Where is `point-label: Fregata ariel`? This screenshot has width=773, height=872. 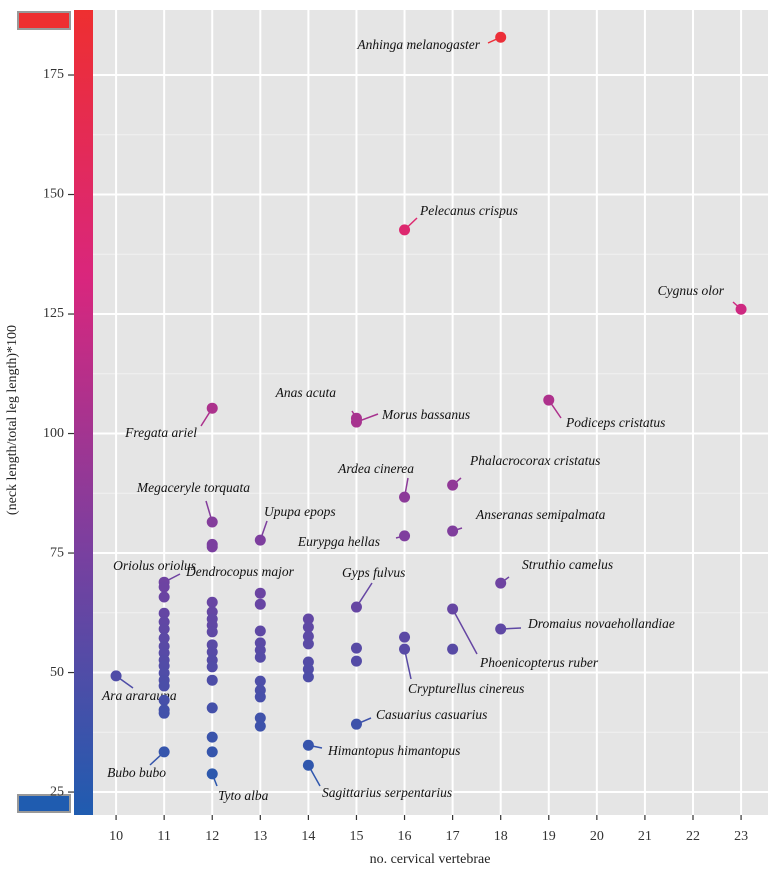 point-label: Fregata ariel is located at coordinates (160, 432).